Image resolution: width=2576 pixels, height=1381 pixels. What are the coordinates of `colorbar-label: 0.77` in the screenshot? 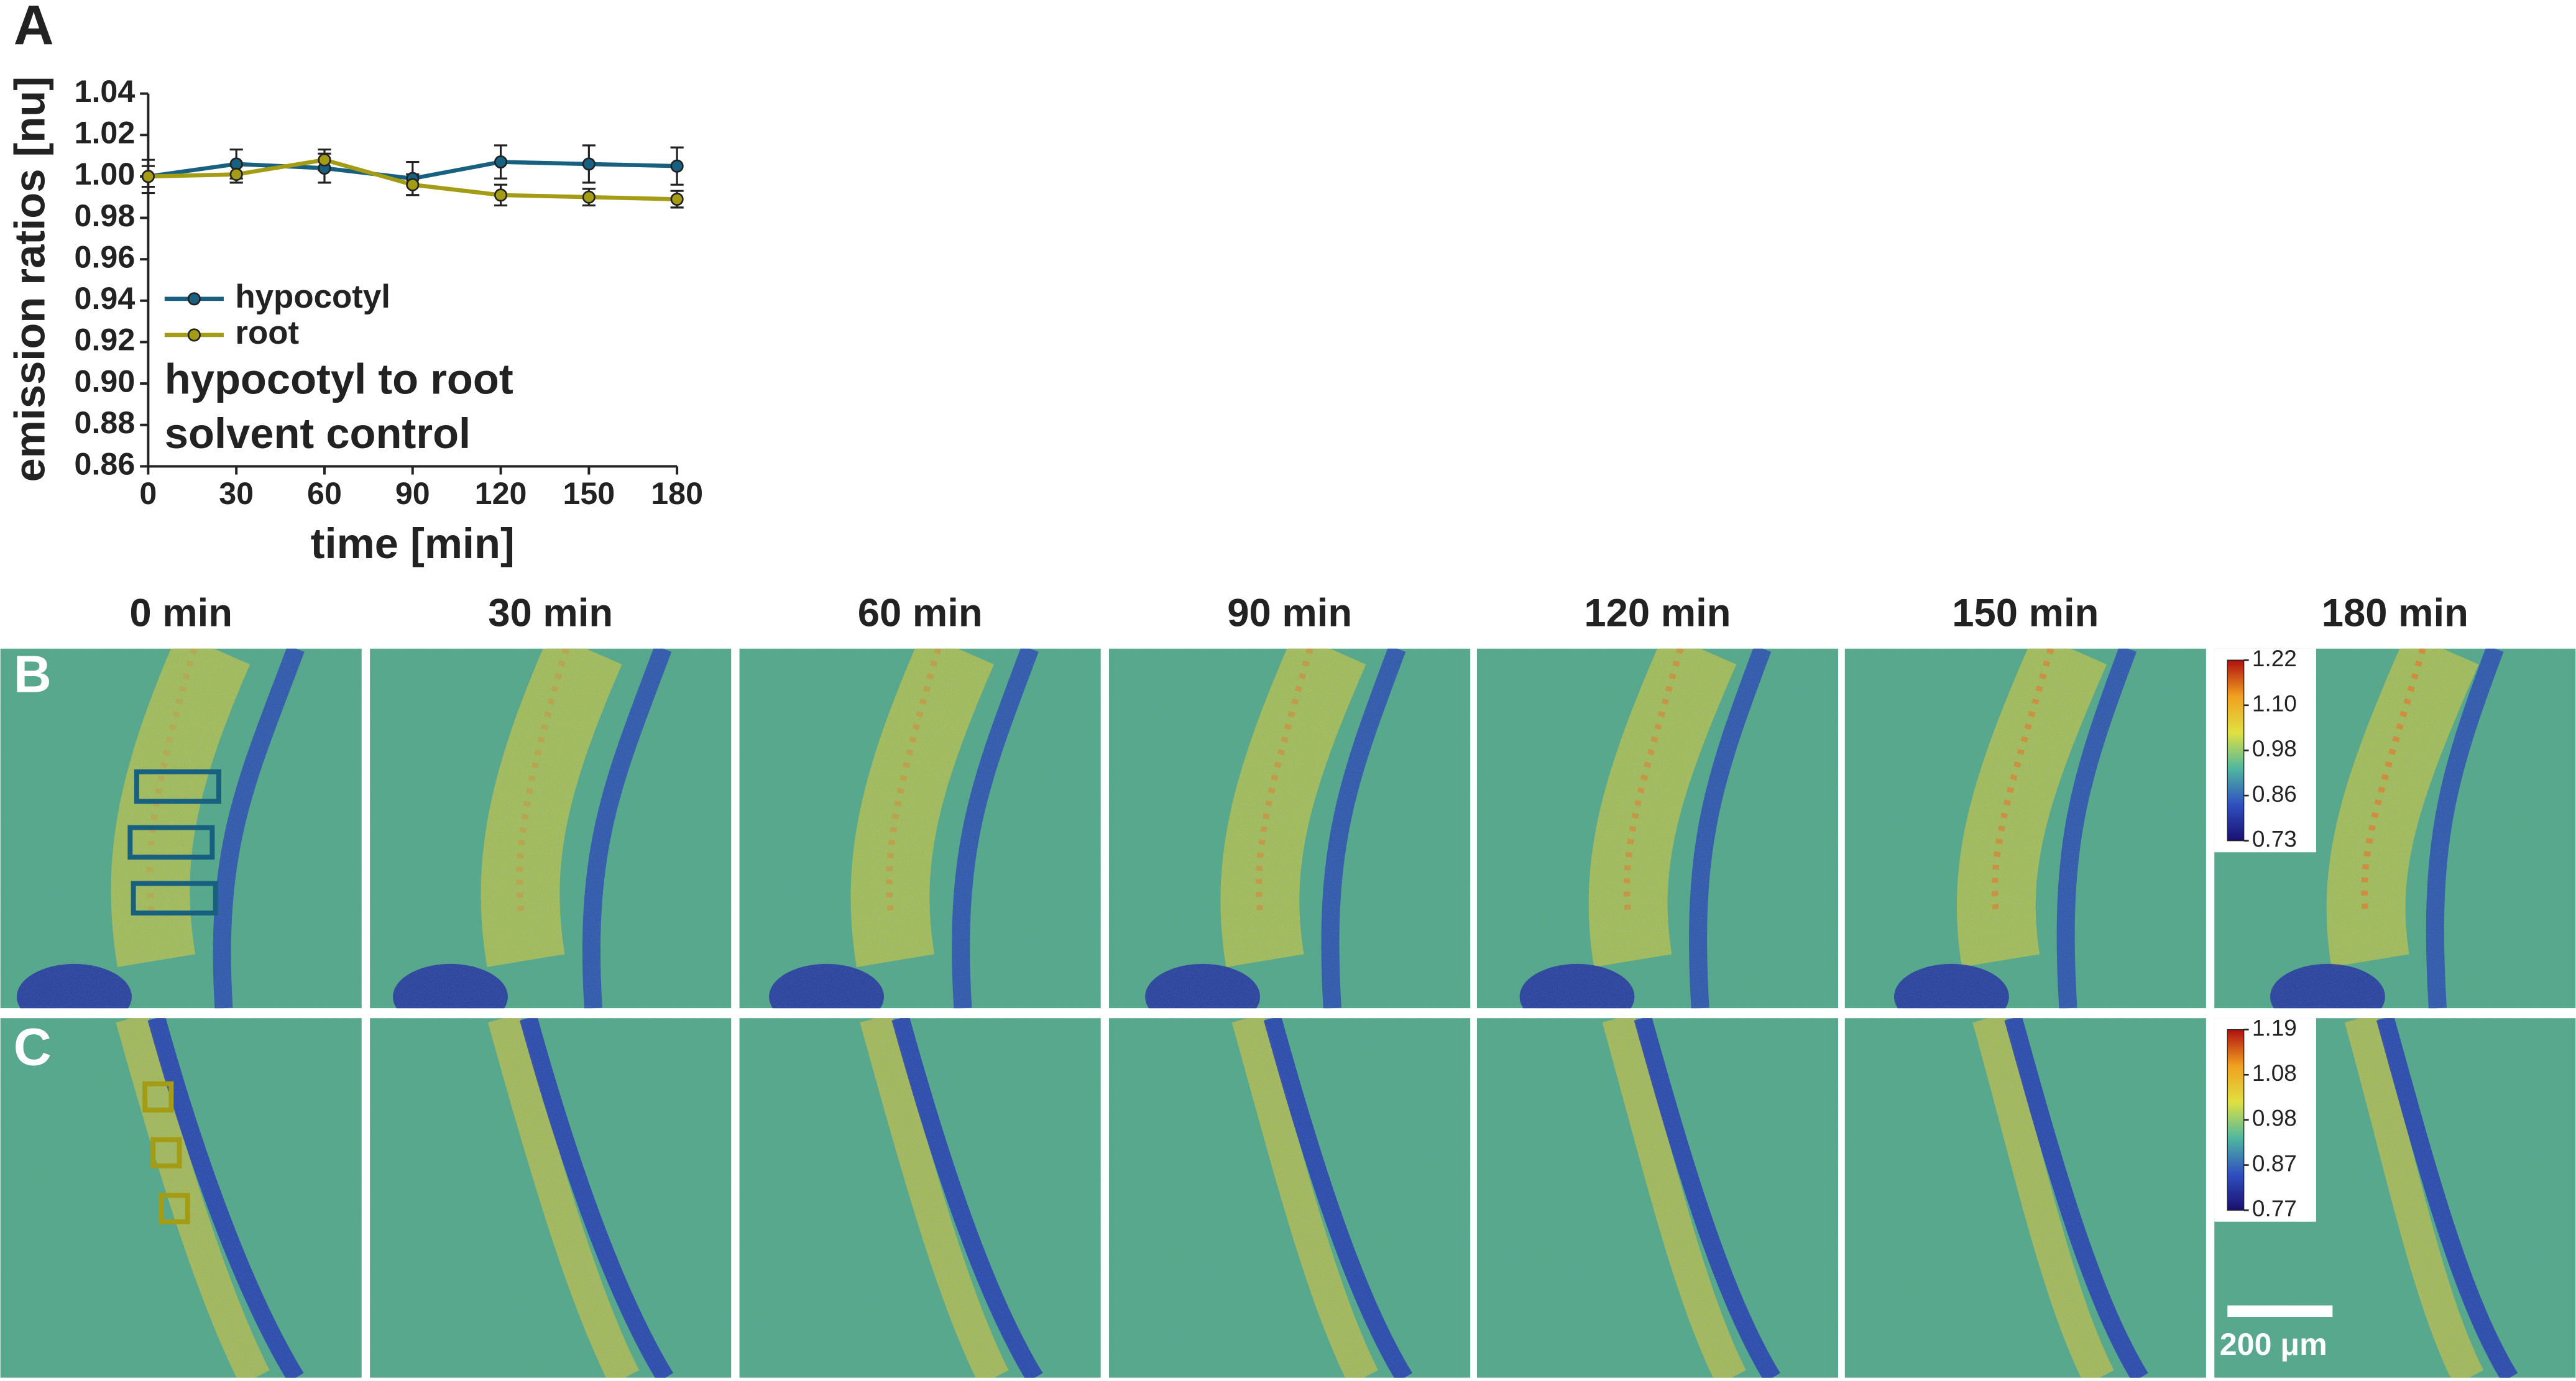 It's located at (2274, 1208).